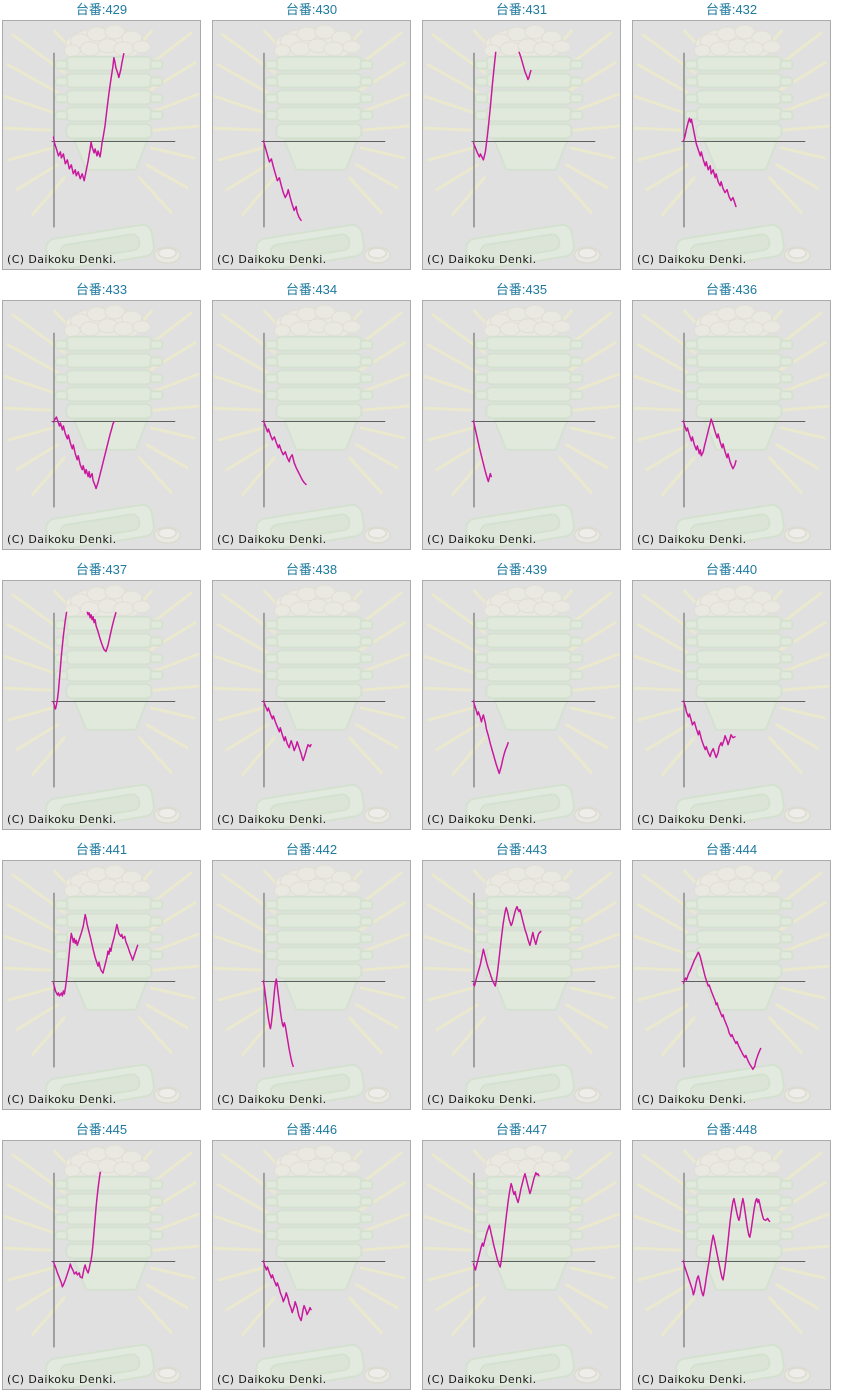  Describe the element at coordinates (731, 849) in the screenshot. I see `machine-number-title: 台番:444` at that location.